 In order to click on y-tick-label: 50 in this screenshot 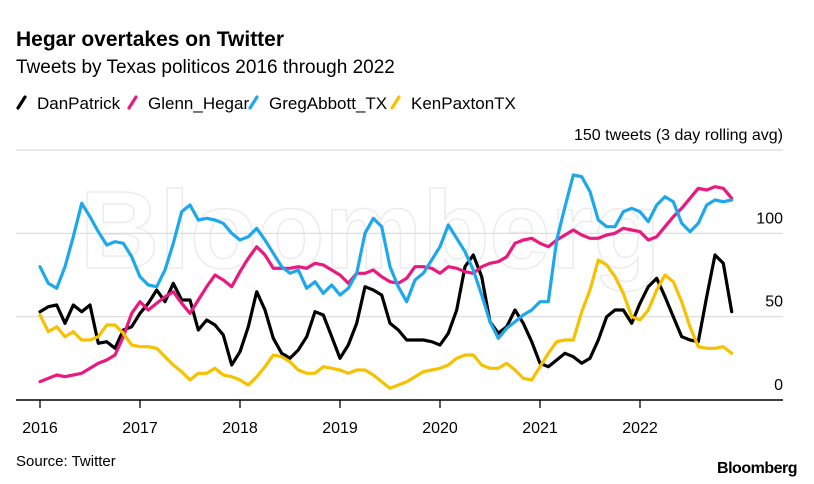, I will do `click(774, 302)`.